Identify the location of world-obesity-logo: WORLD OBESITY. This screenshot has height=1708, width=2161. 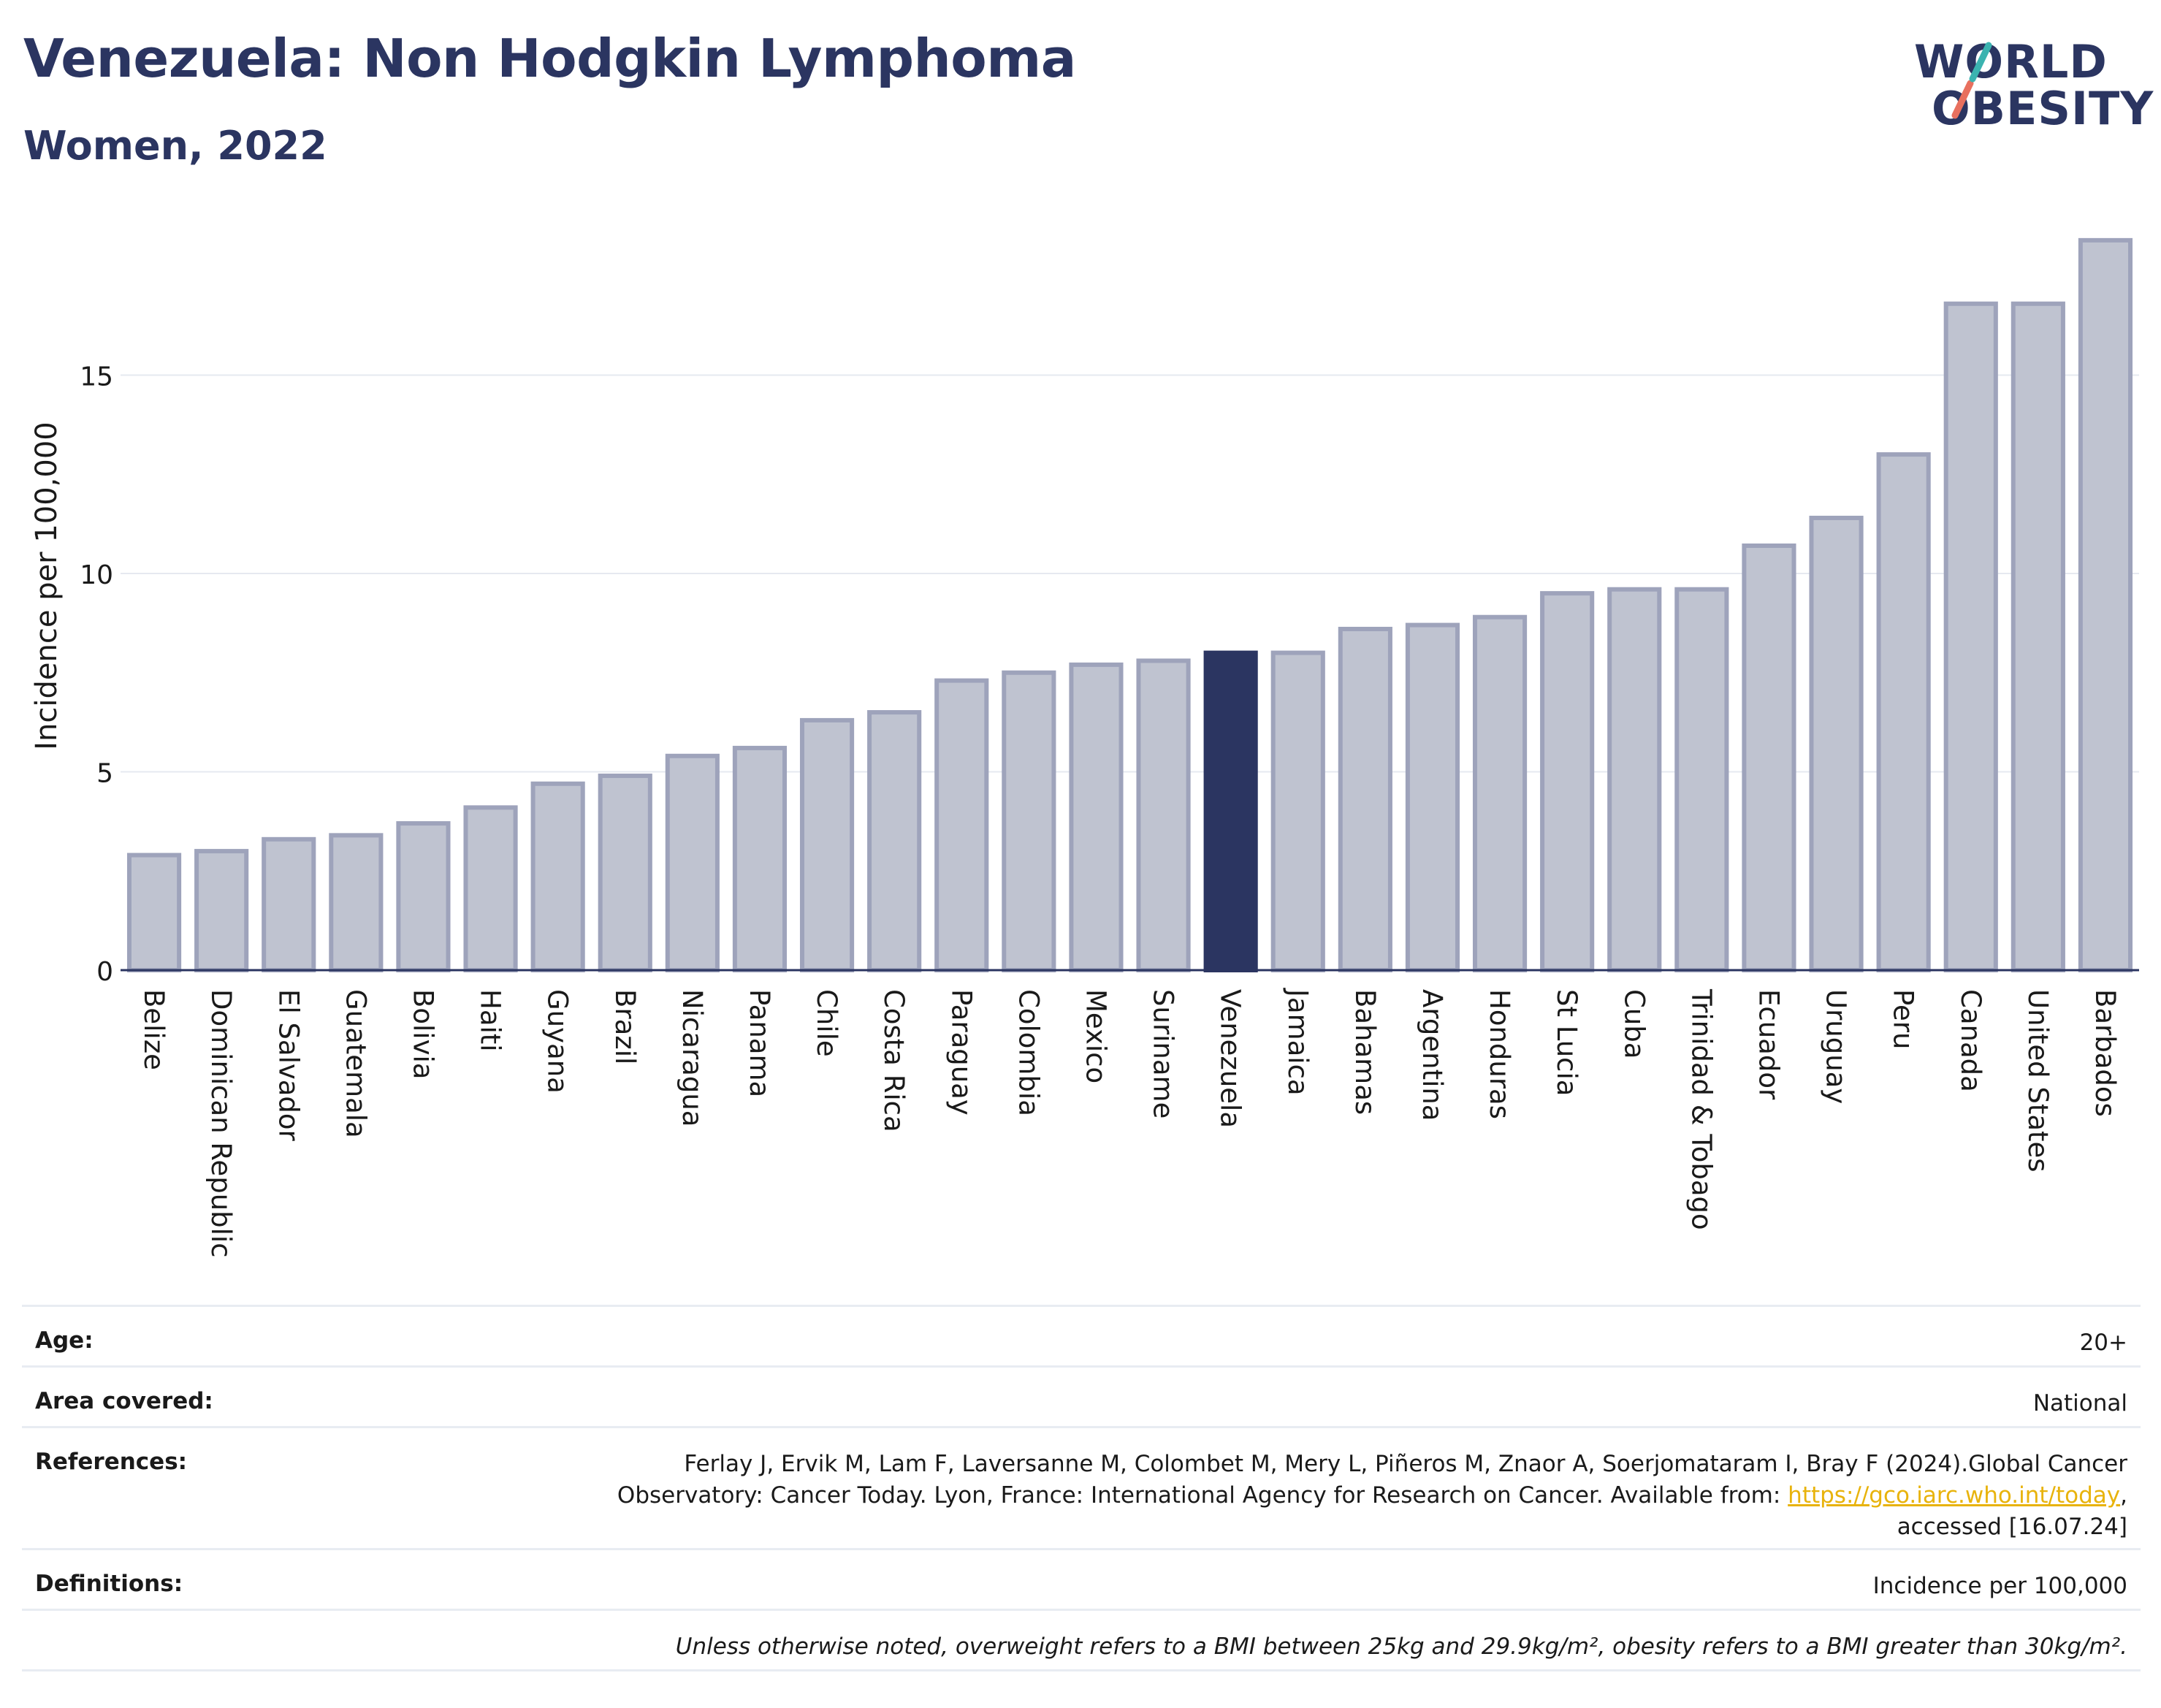
(2026, 87).